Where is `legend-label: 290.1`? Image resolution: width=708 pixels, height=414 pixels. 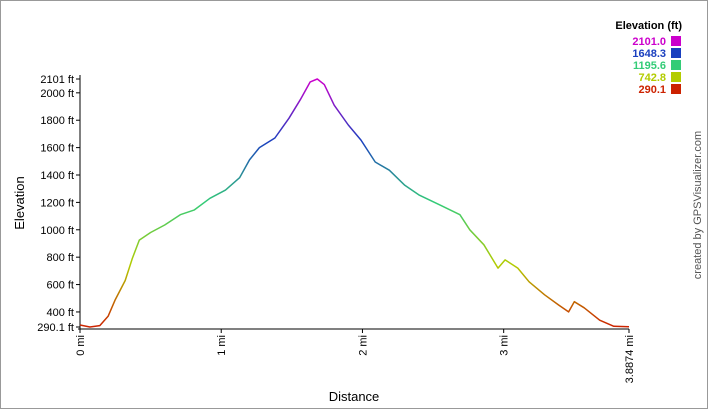
legend-label: 290.1 is located at coordinates (652, 90).